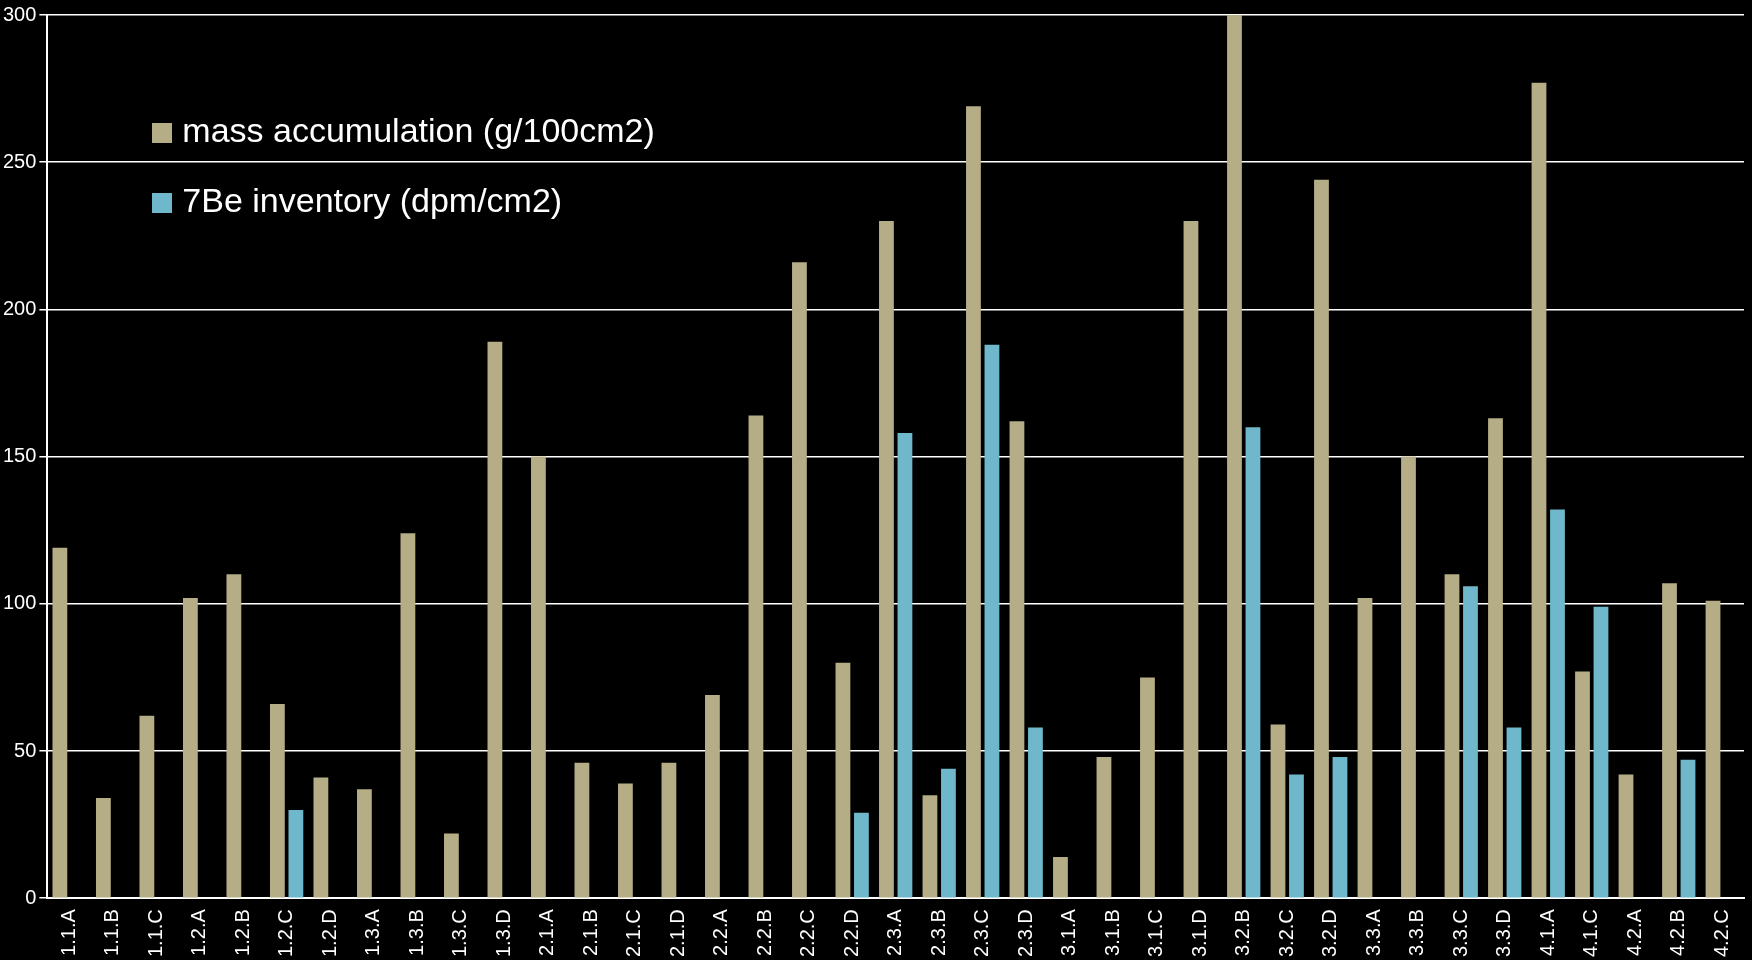  I want to click on x-tick-label: 3.1.D, so click(1198, 933).